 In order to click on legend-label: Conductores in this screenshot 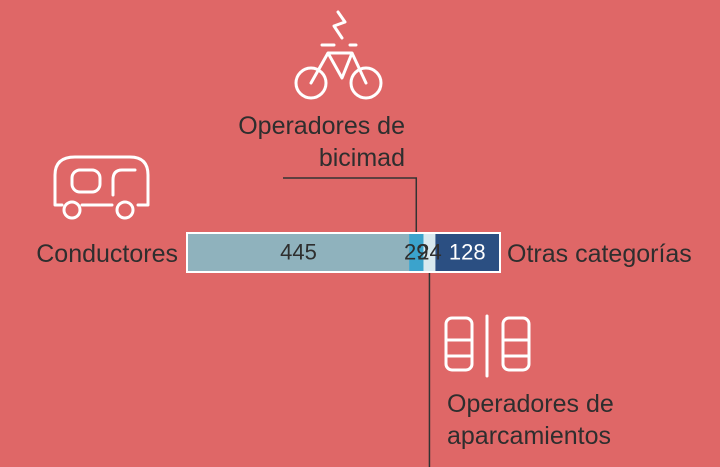, I will do `click(107, 254)`.